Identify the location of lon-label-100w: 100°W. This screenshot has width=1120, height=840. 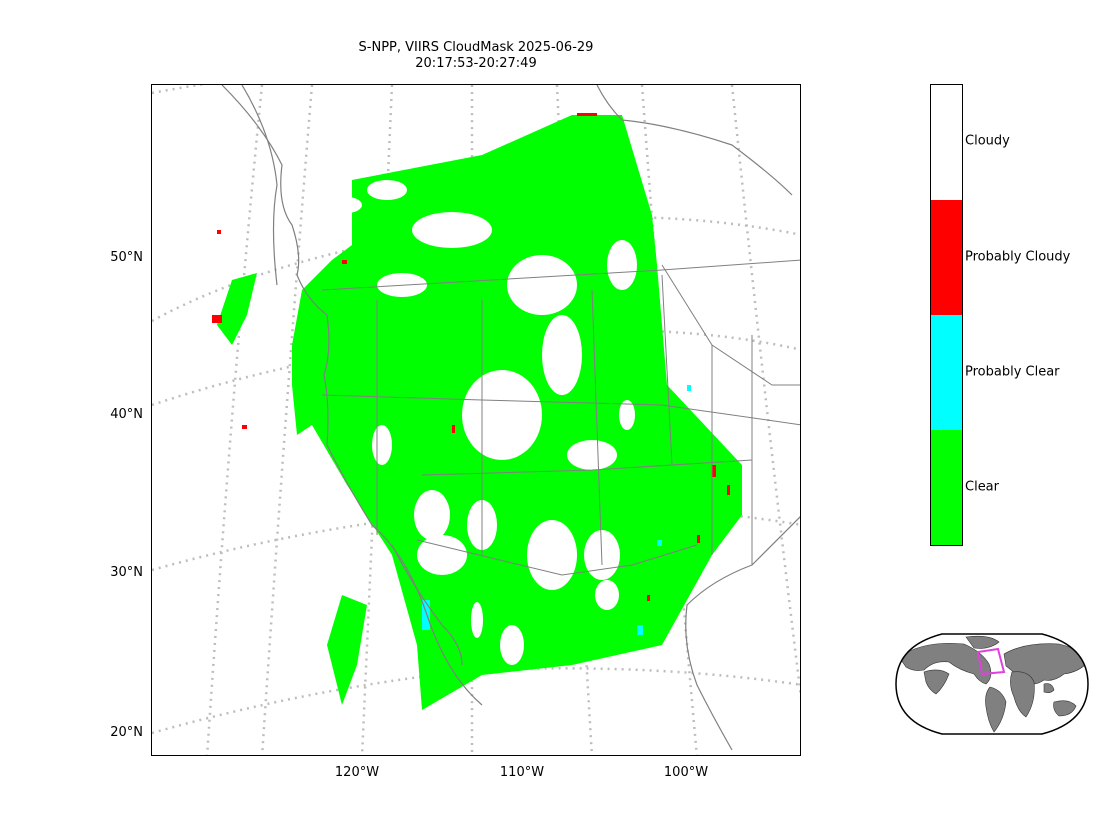
(686, 772).